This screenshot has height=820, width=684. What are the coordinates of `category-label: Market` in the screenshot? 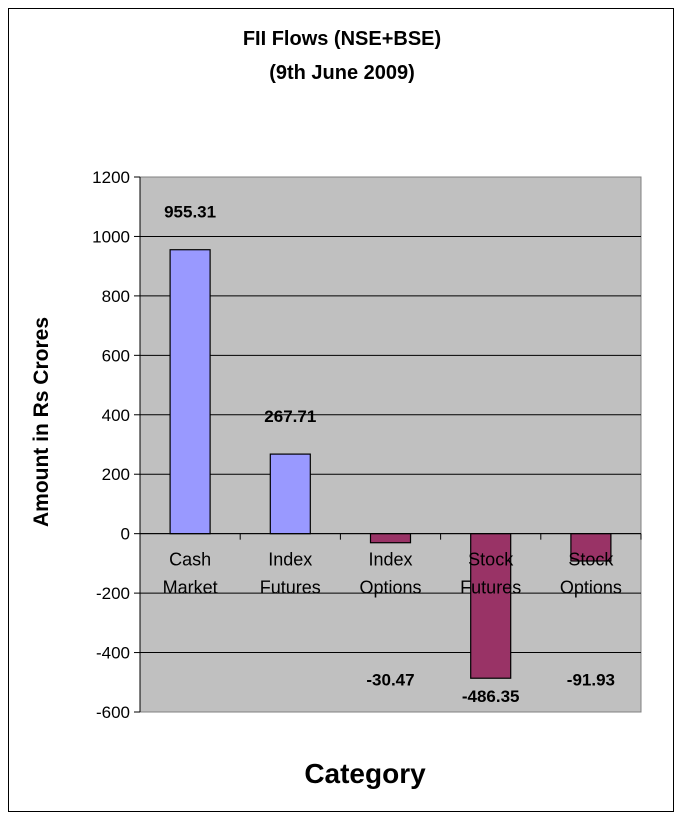 It's located at (190, 588).